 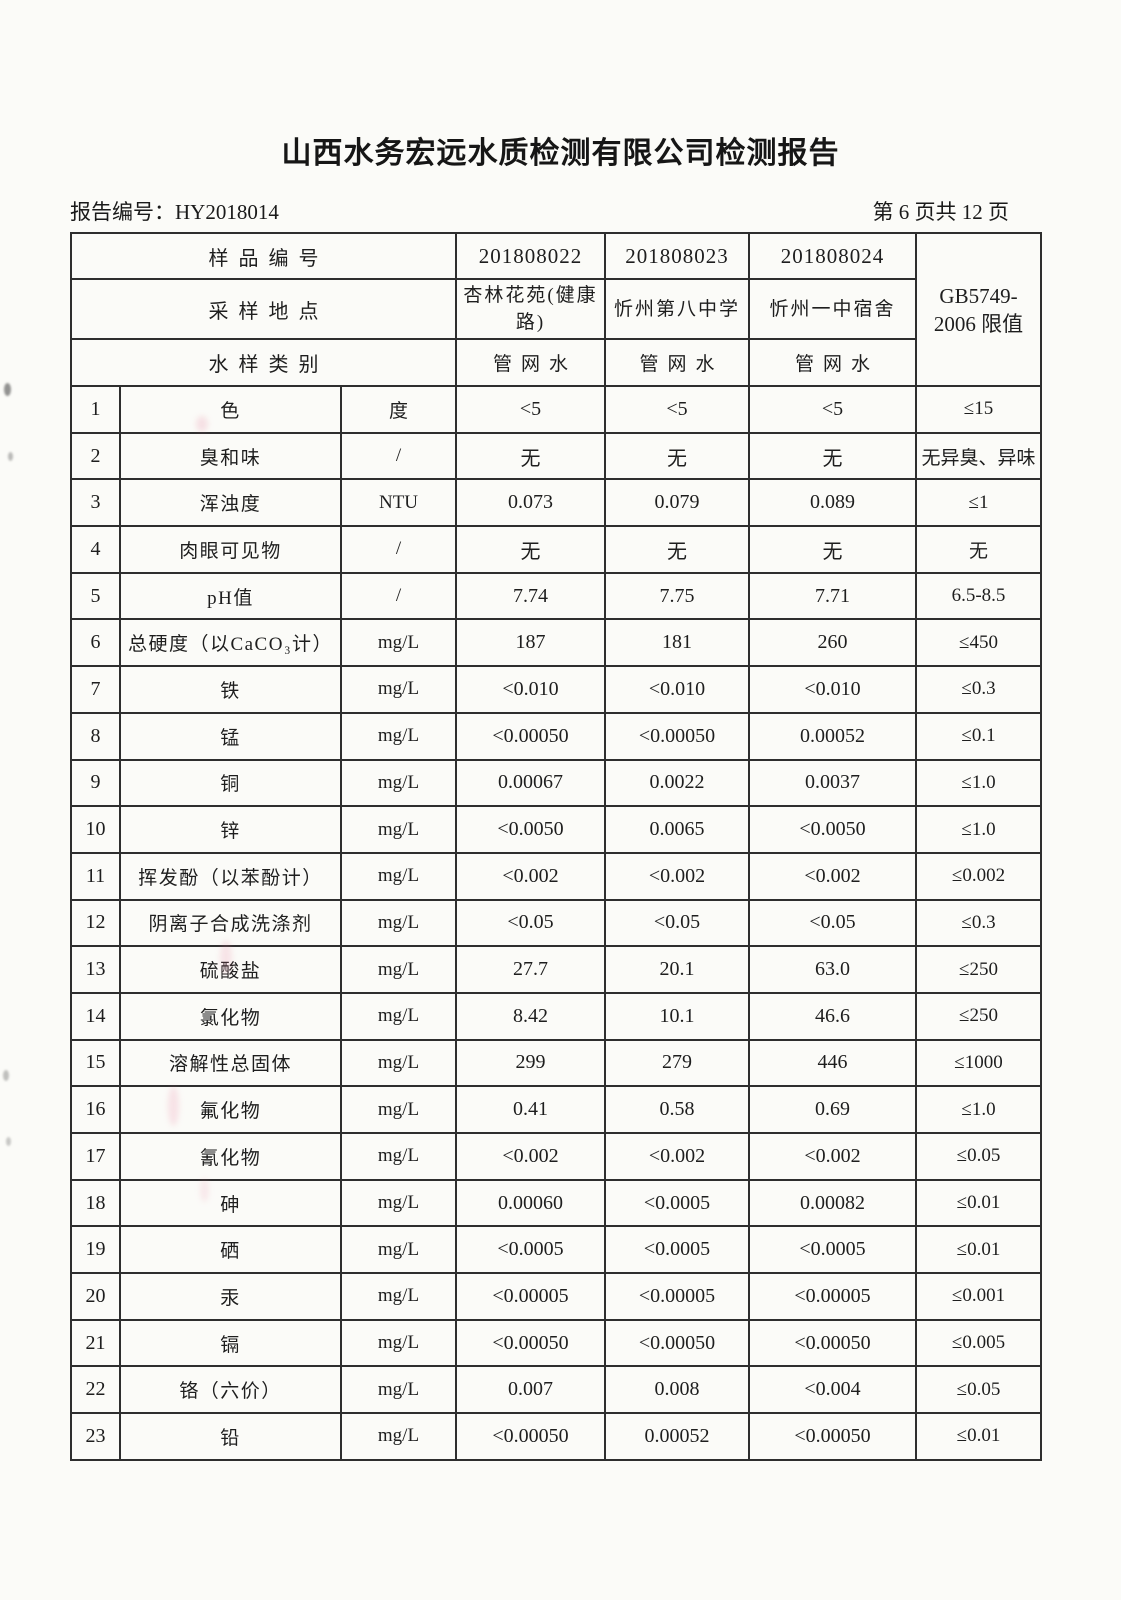 I want to click on sample-3-no: 201808024, so click(x=832, y=256).